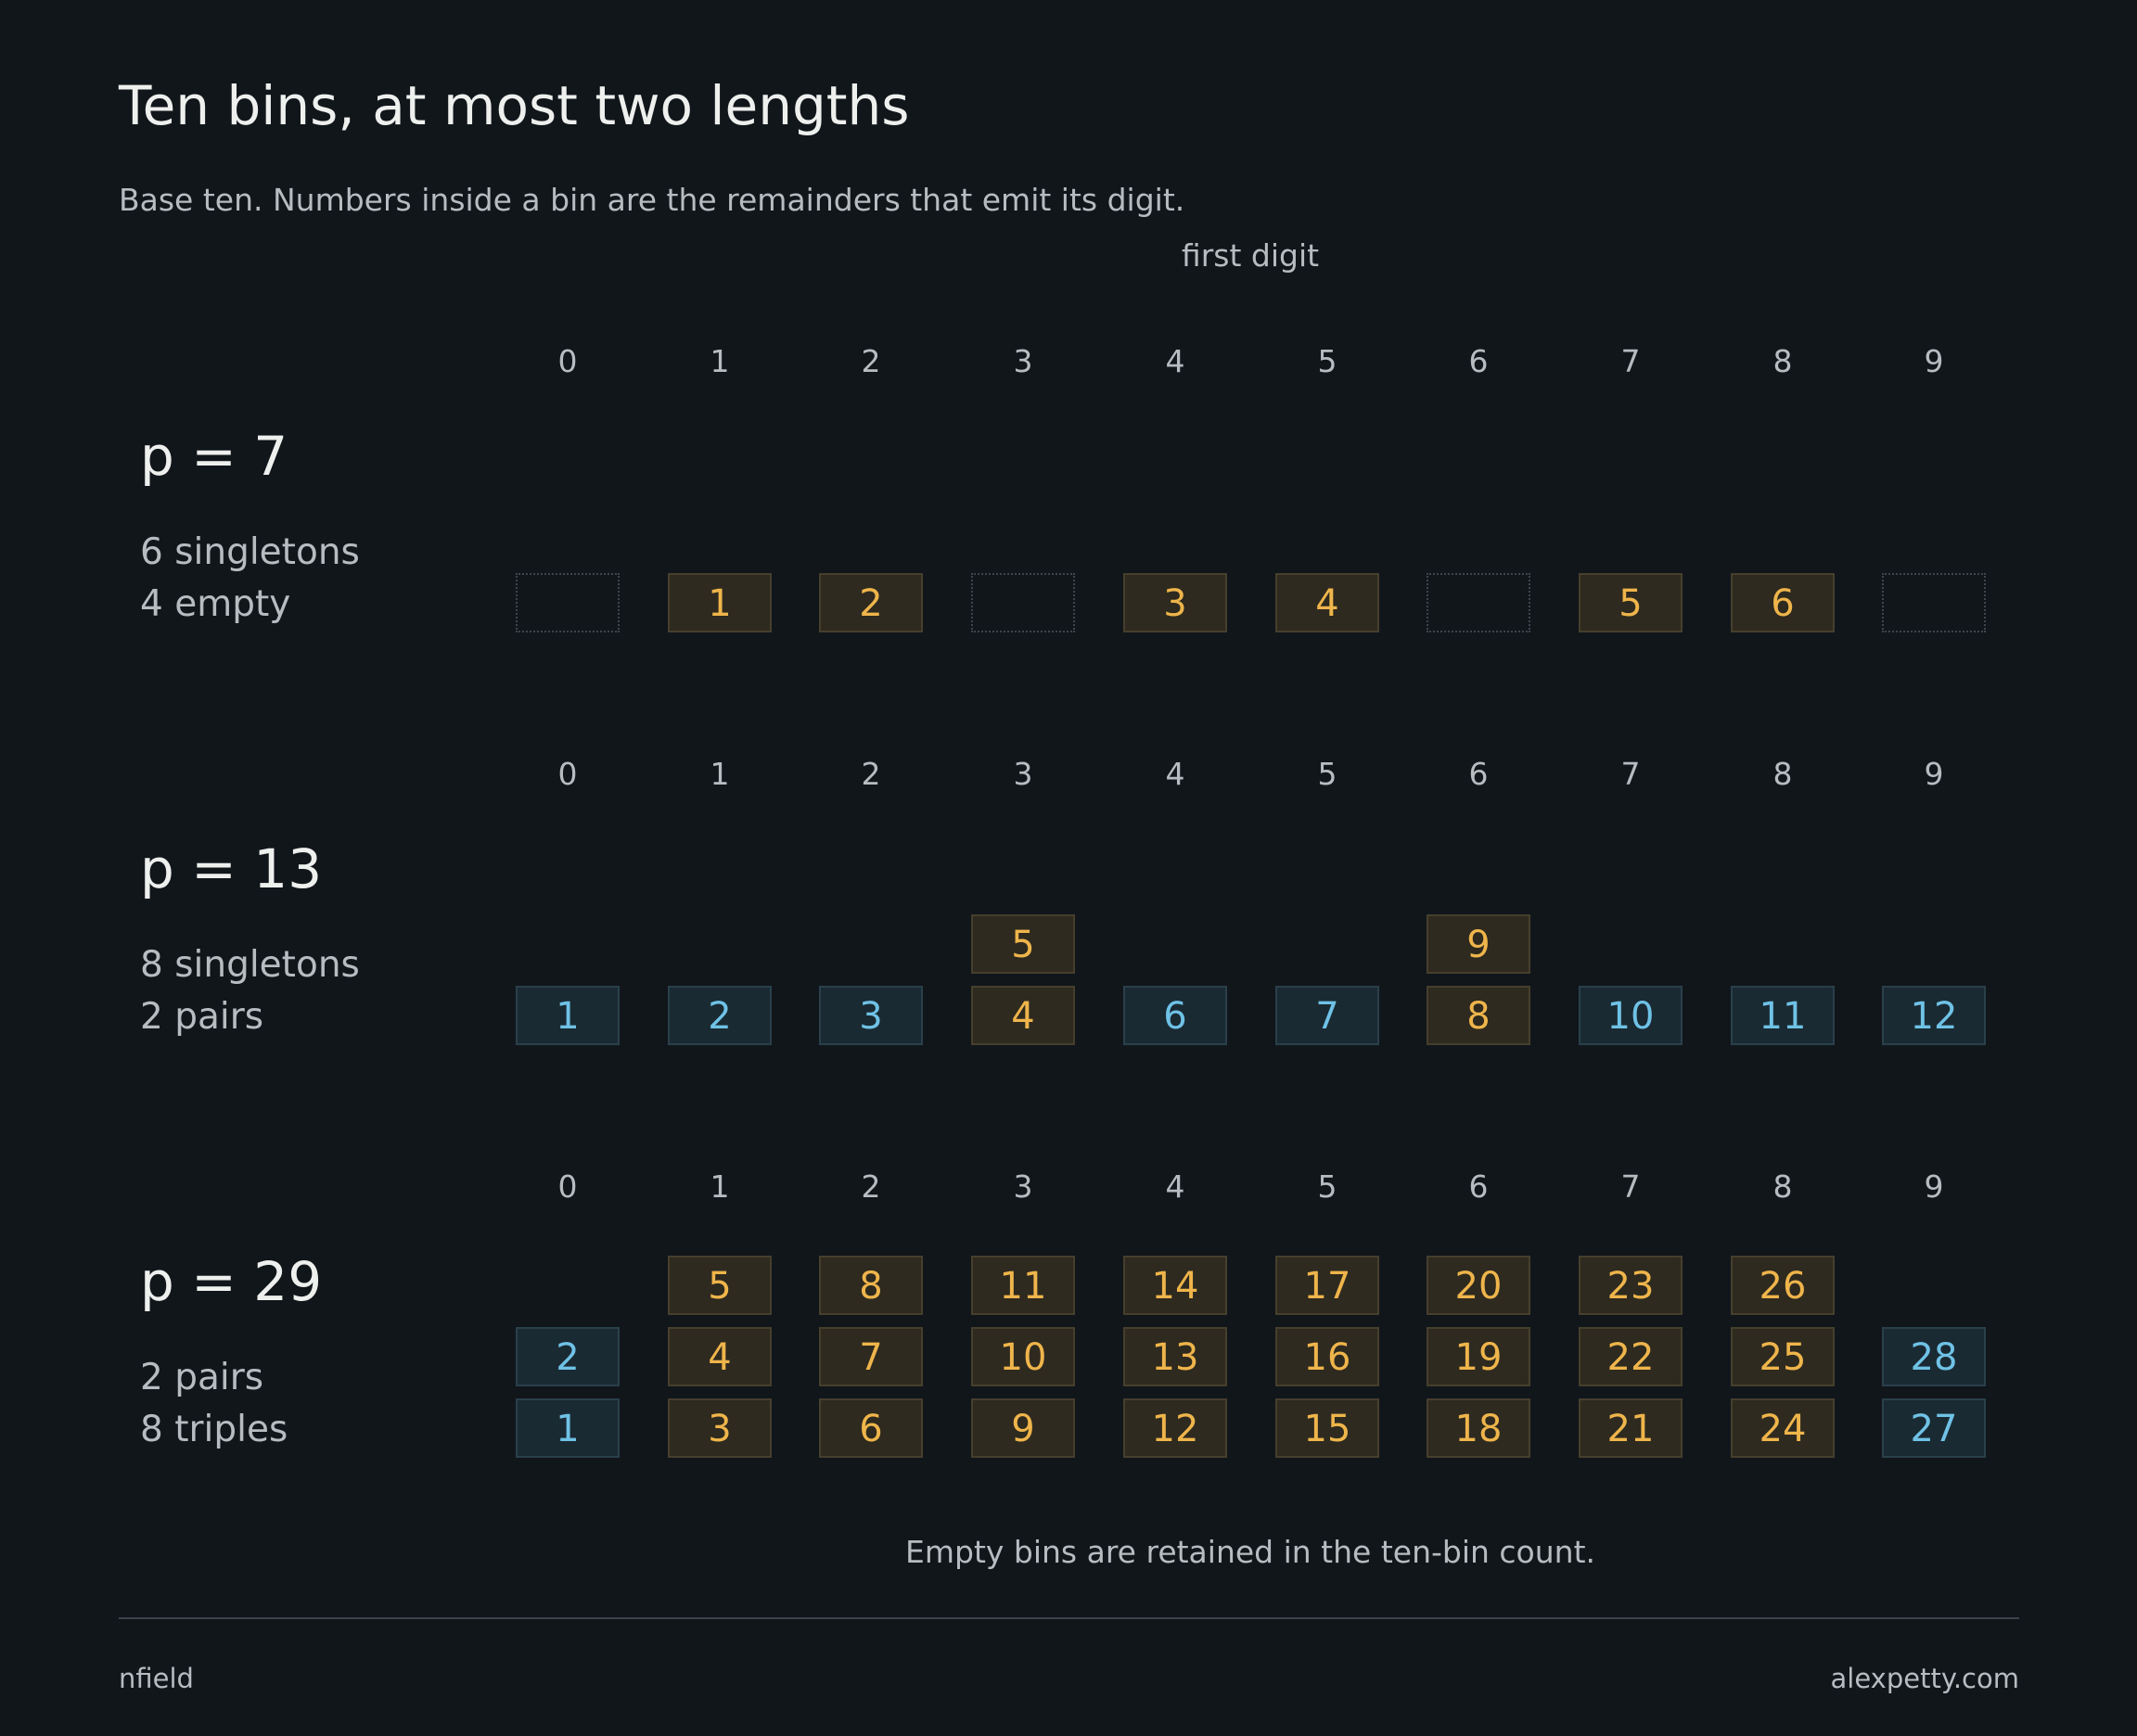  I want to click on stat-line: 8 triples, so click(214, 1429).